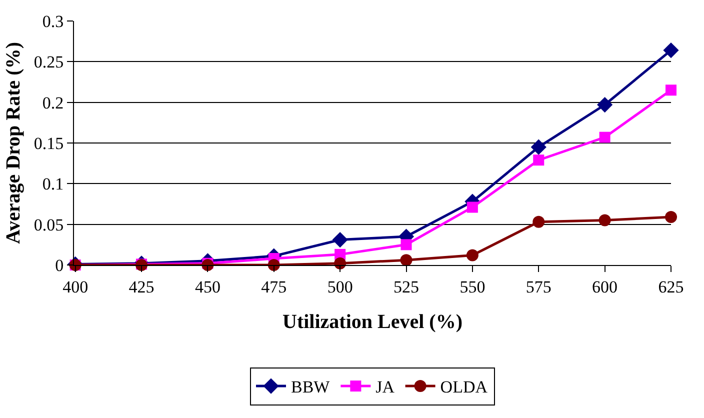  I want to click on y-tick-label: 0.05, so click(49, 224).